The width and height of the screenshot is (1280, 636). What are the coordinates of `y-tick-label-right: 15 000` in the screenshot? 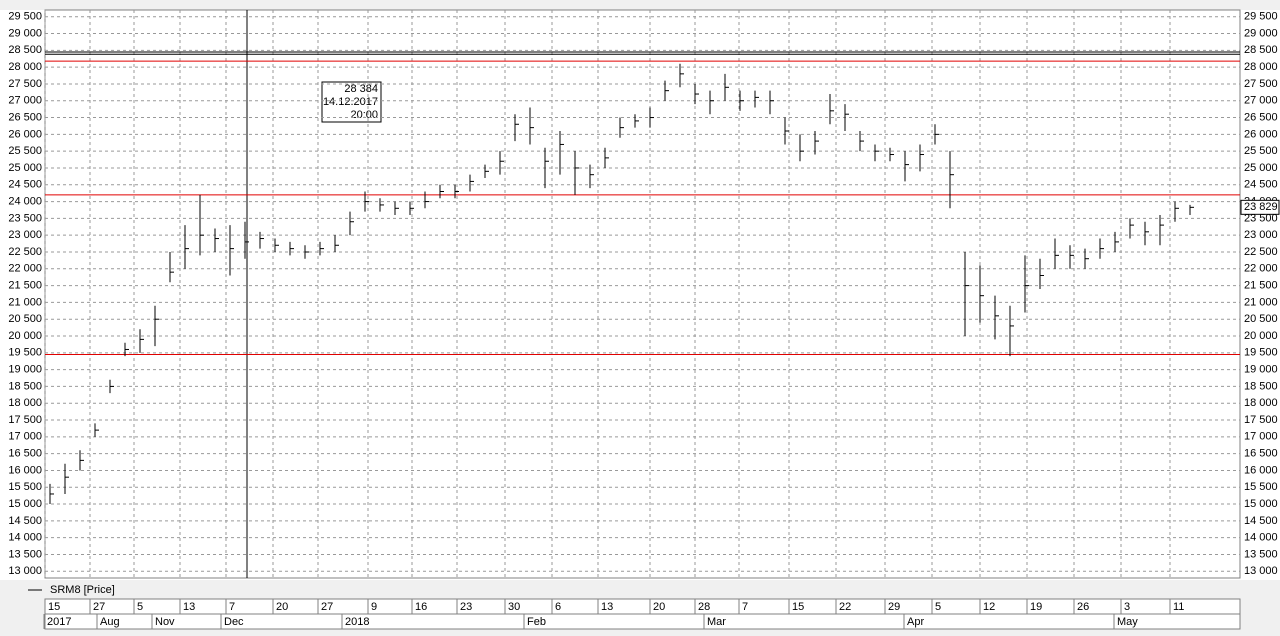 It's located at (1261, 504).